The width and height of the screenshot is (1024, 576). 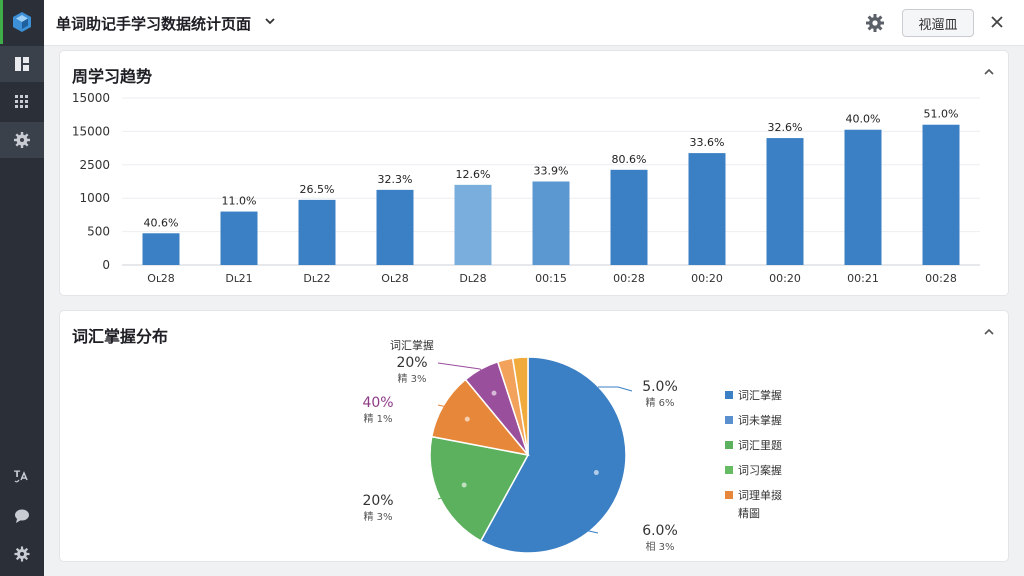 I want to click on chat-icon, so click(x=22, y=516).